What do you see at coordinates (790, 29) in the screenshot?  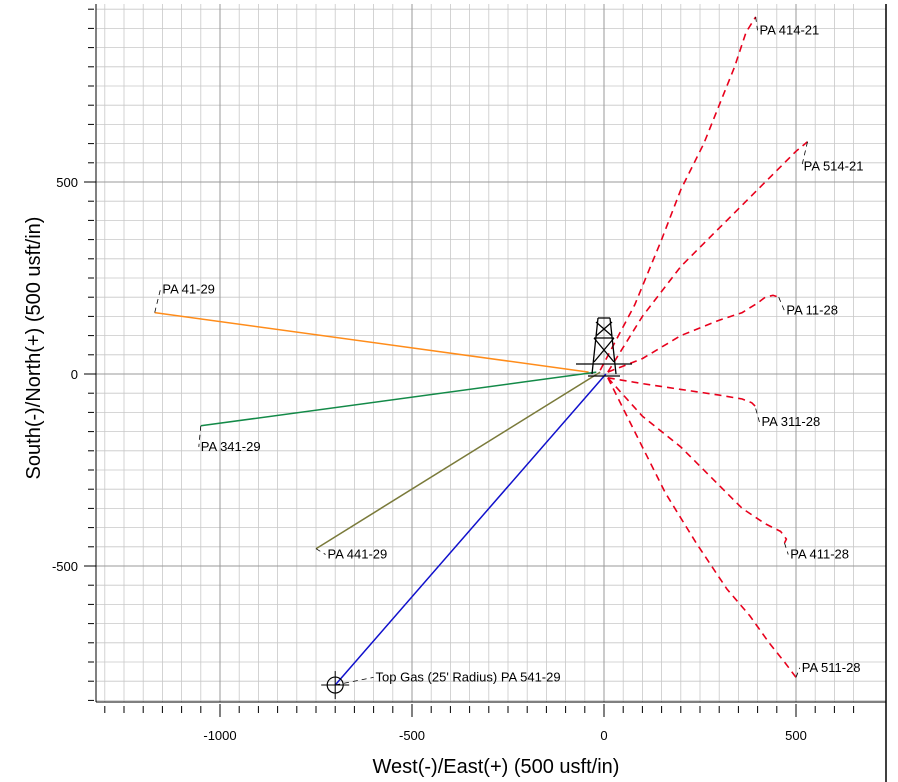 I see `series-label-4: PA 414-21` at bounding box center [790, 29].